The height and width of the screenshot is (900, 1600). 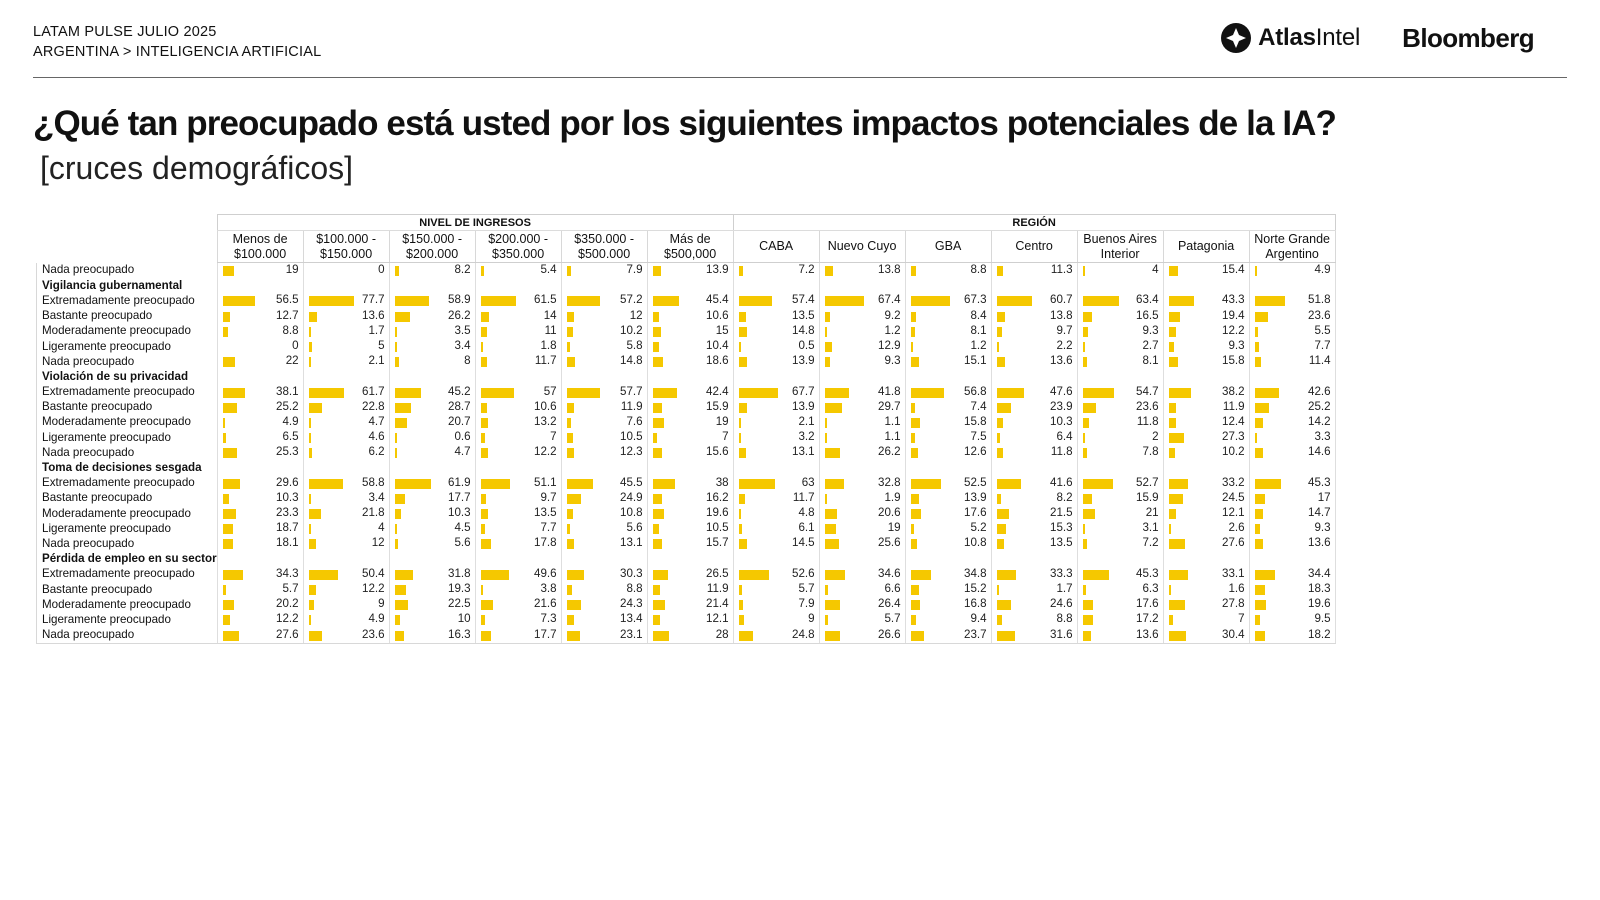 I want to click on data-cell: 0.5, so click(x=776, y=346).